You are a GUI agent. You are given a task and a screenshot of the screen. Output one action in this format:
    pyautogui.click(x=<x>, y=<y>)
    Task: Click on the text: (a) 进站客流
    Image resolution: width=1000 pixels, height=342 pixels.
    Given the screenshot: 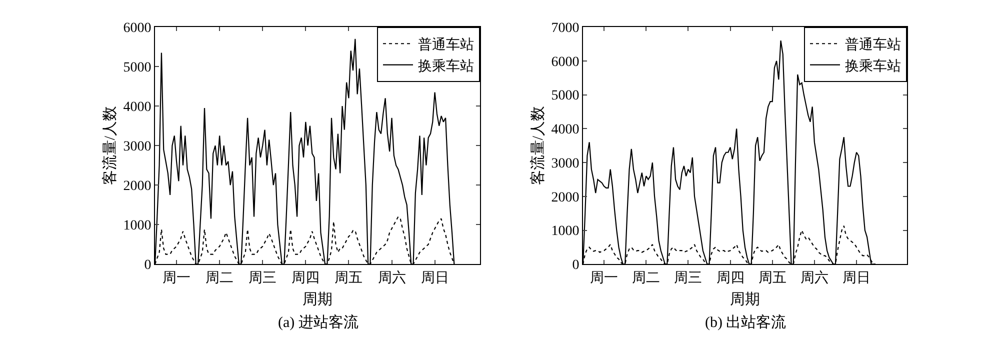 What is the action you would take?
    pyautogui.click(x=318, y=322)
    